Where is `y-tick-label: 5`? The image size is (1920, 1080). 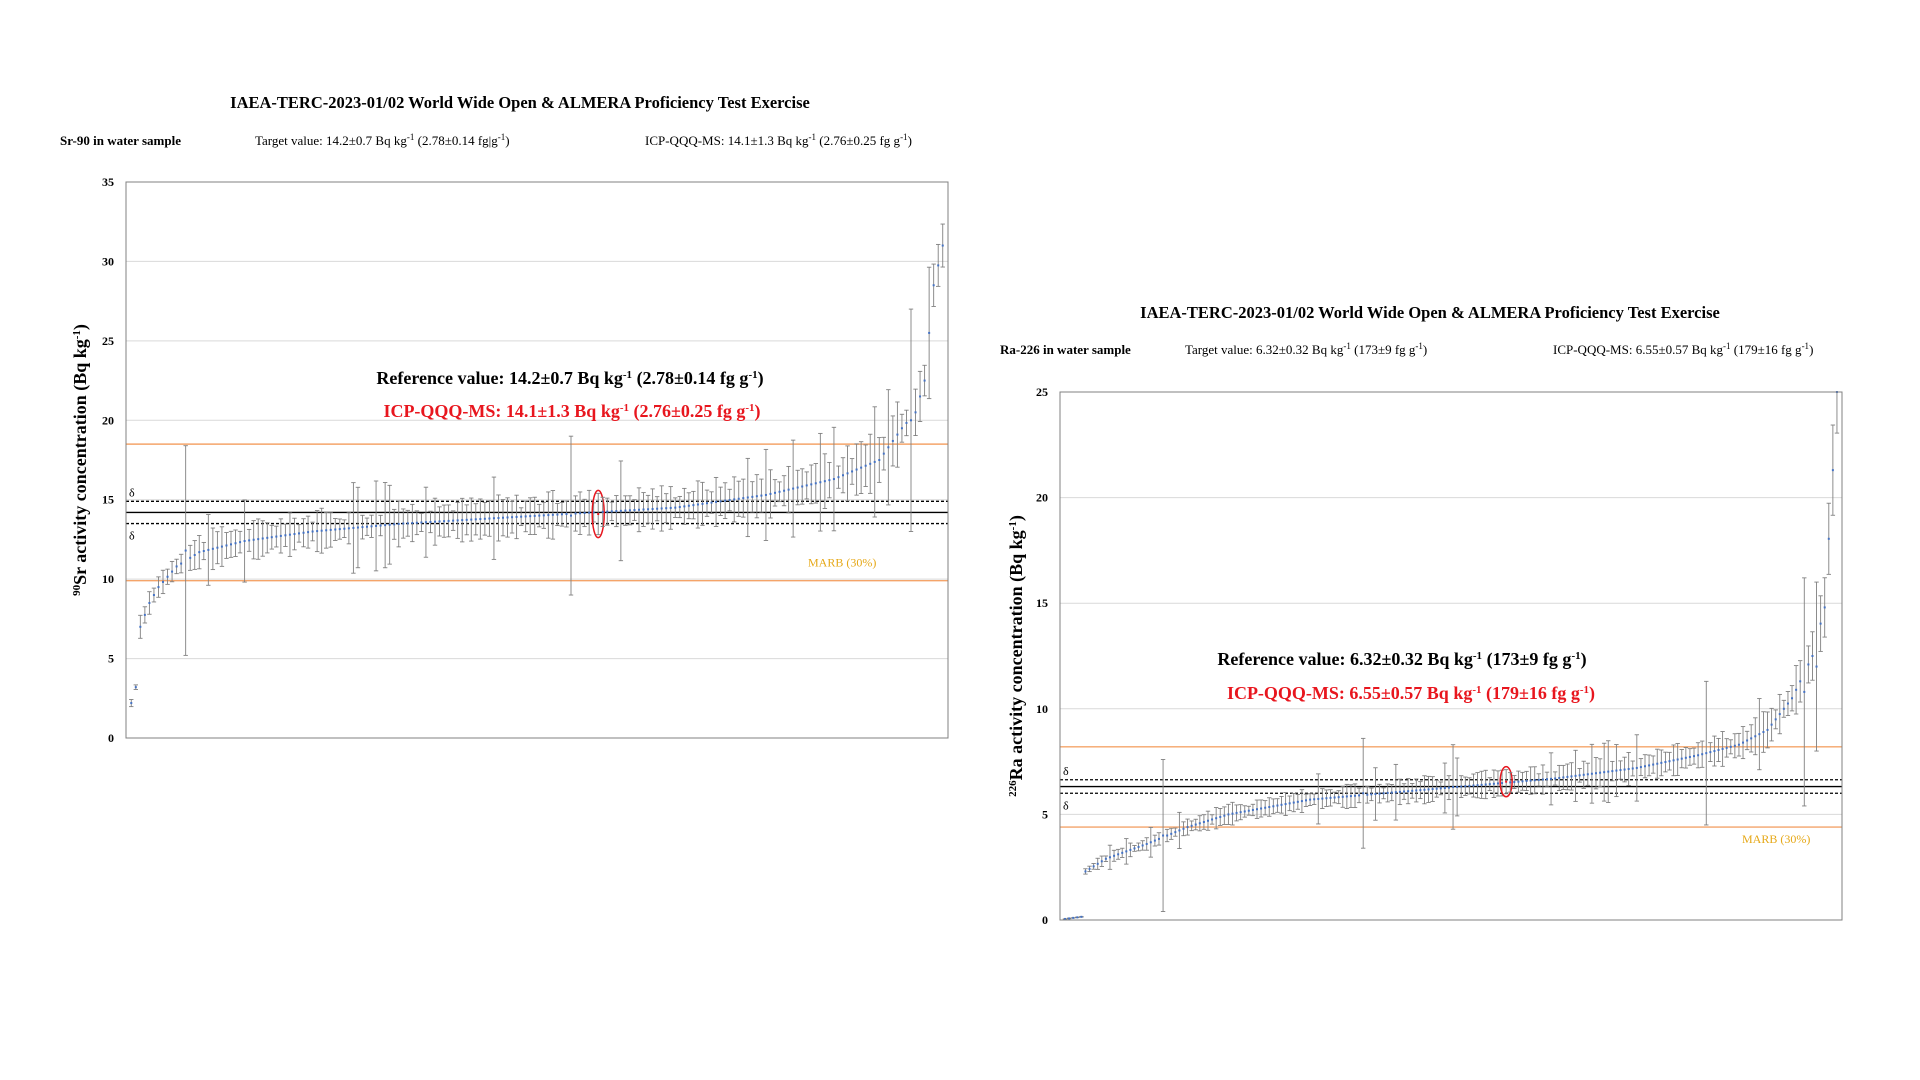 y-tick-label: 5 is located at coordinates (111, 659).